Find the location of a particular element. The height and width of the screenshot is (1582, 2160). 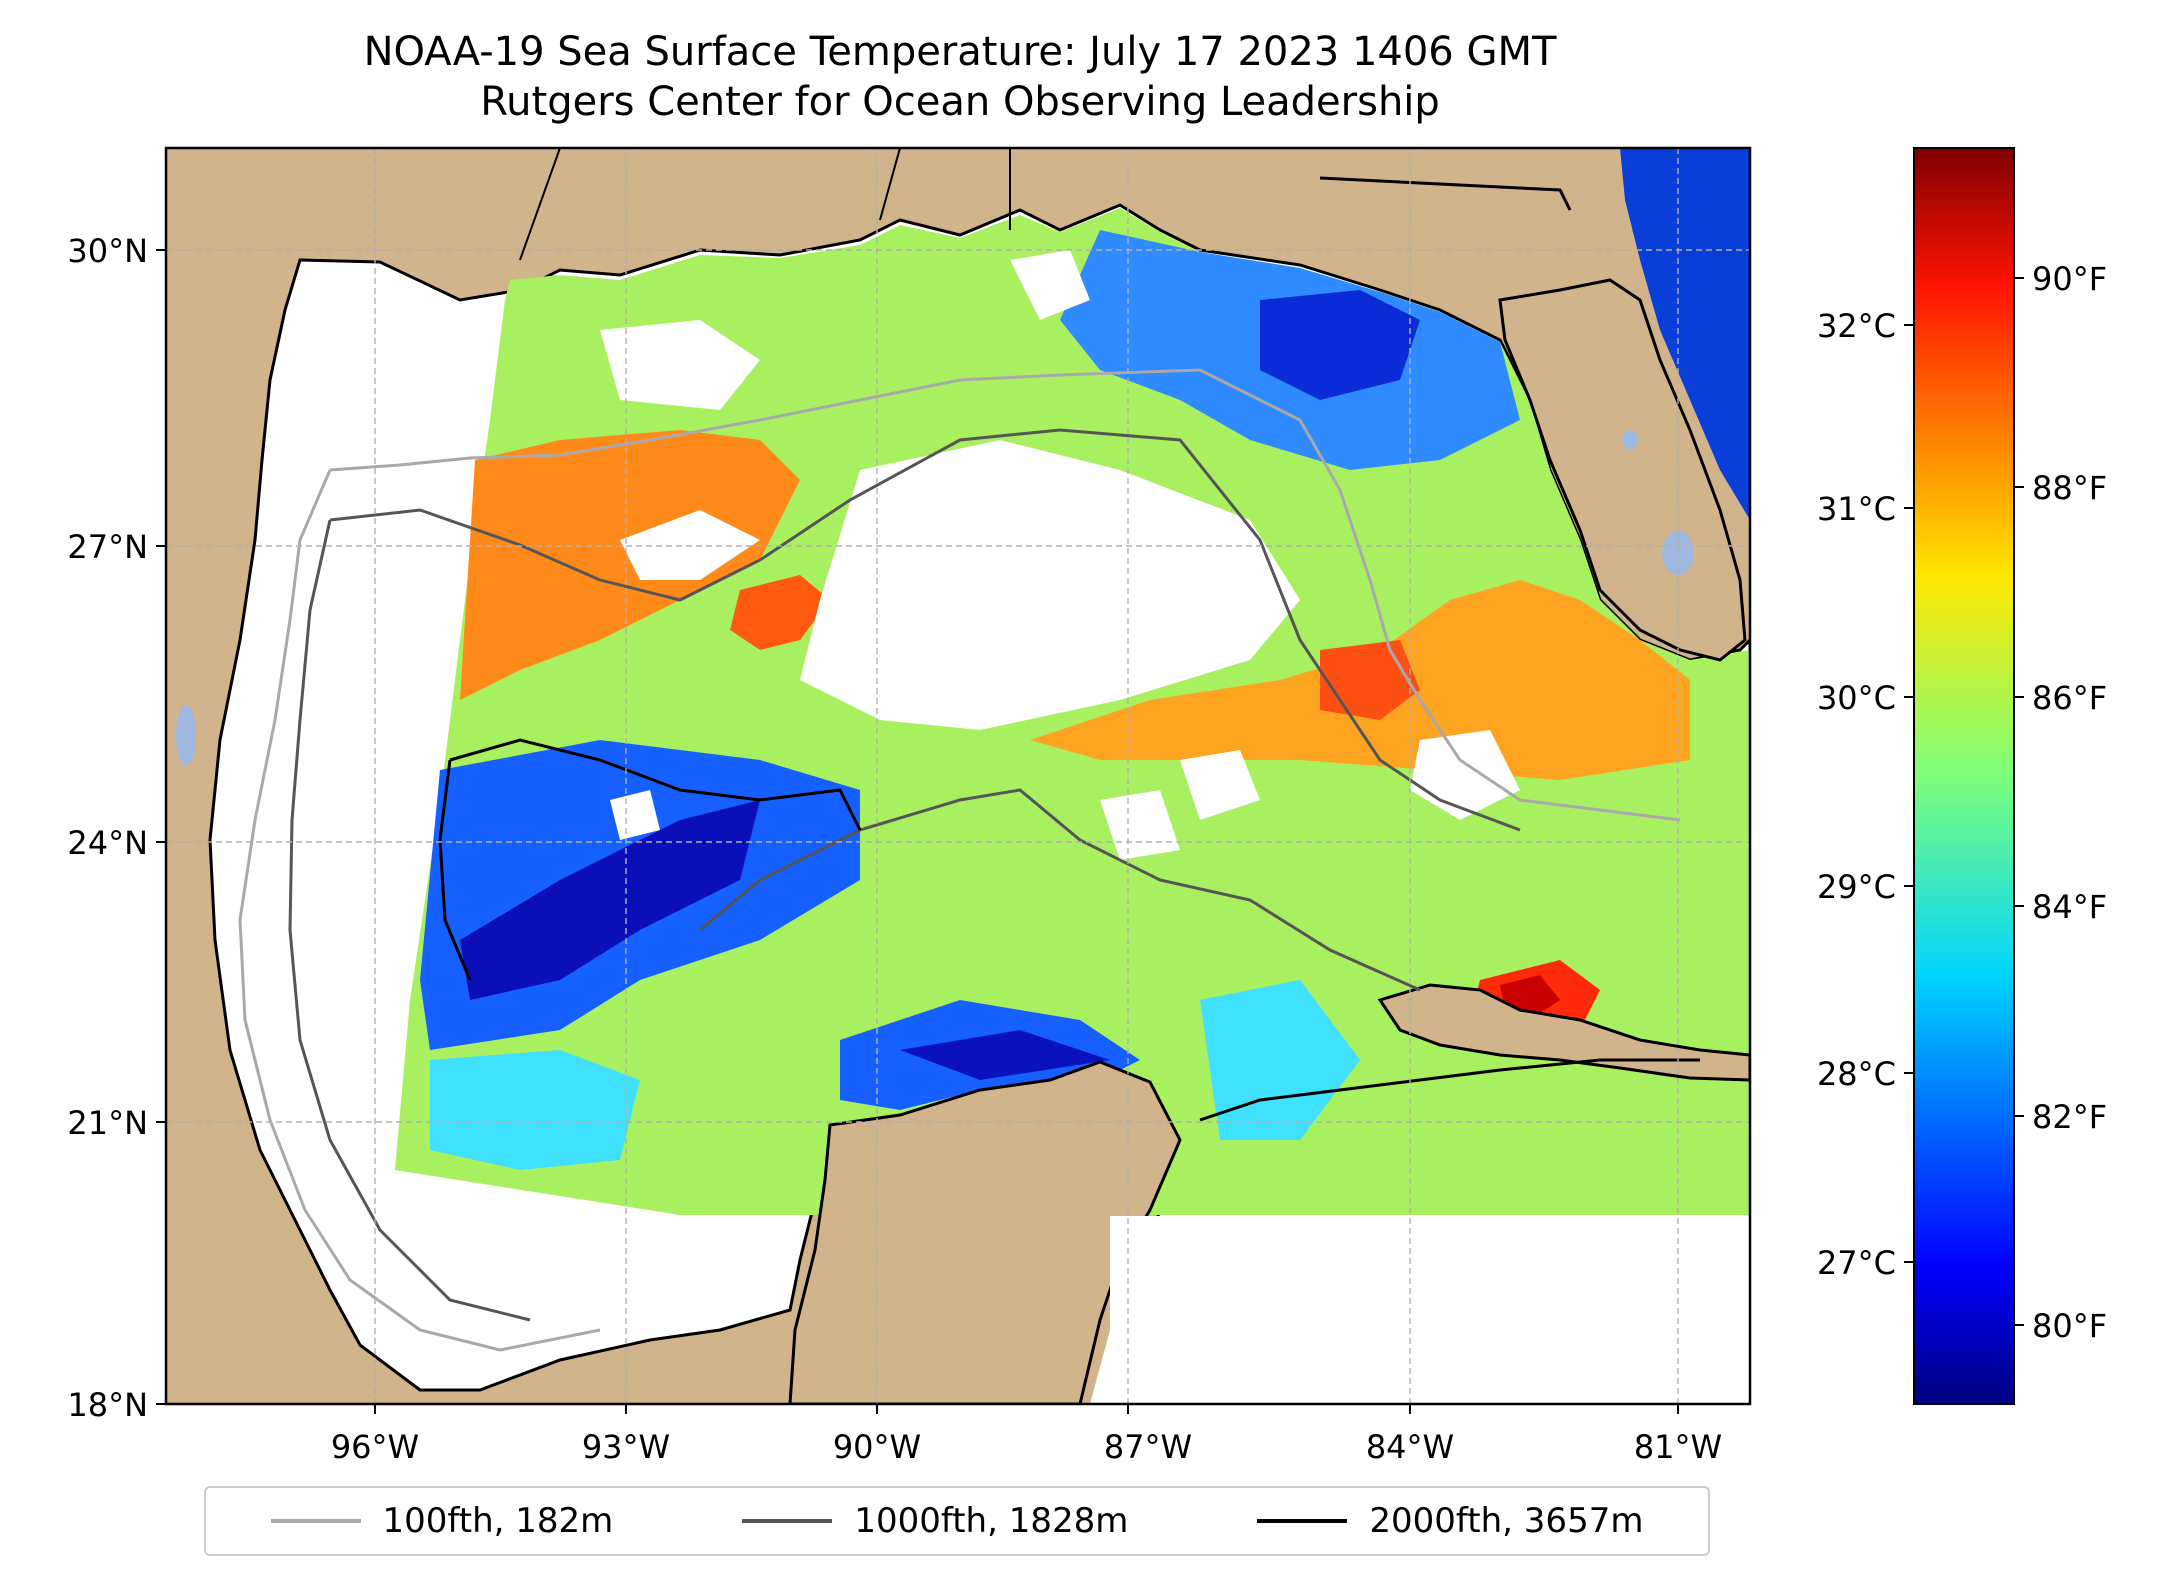

lon-tick-label: 96°W is located at coordinates (375, 1447).